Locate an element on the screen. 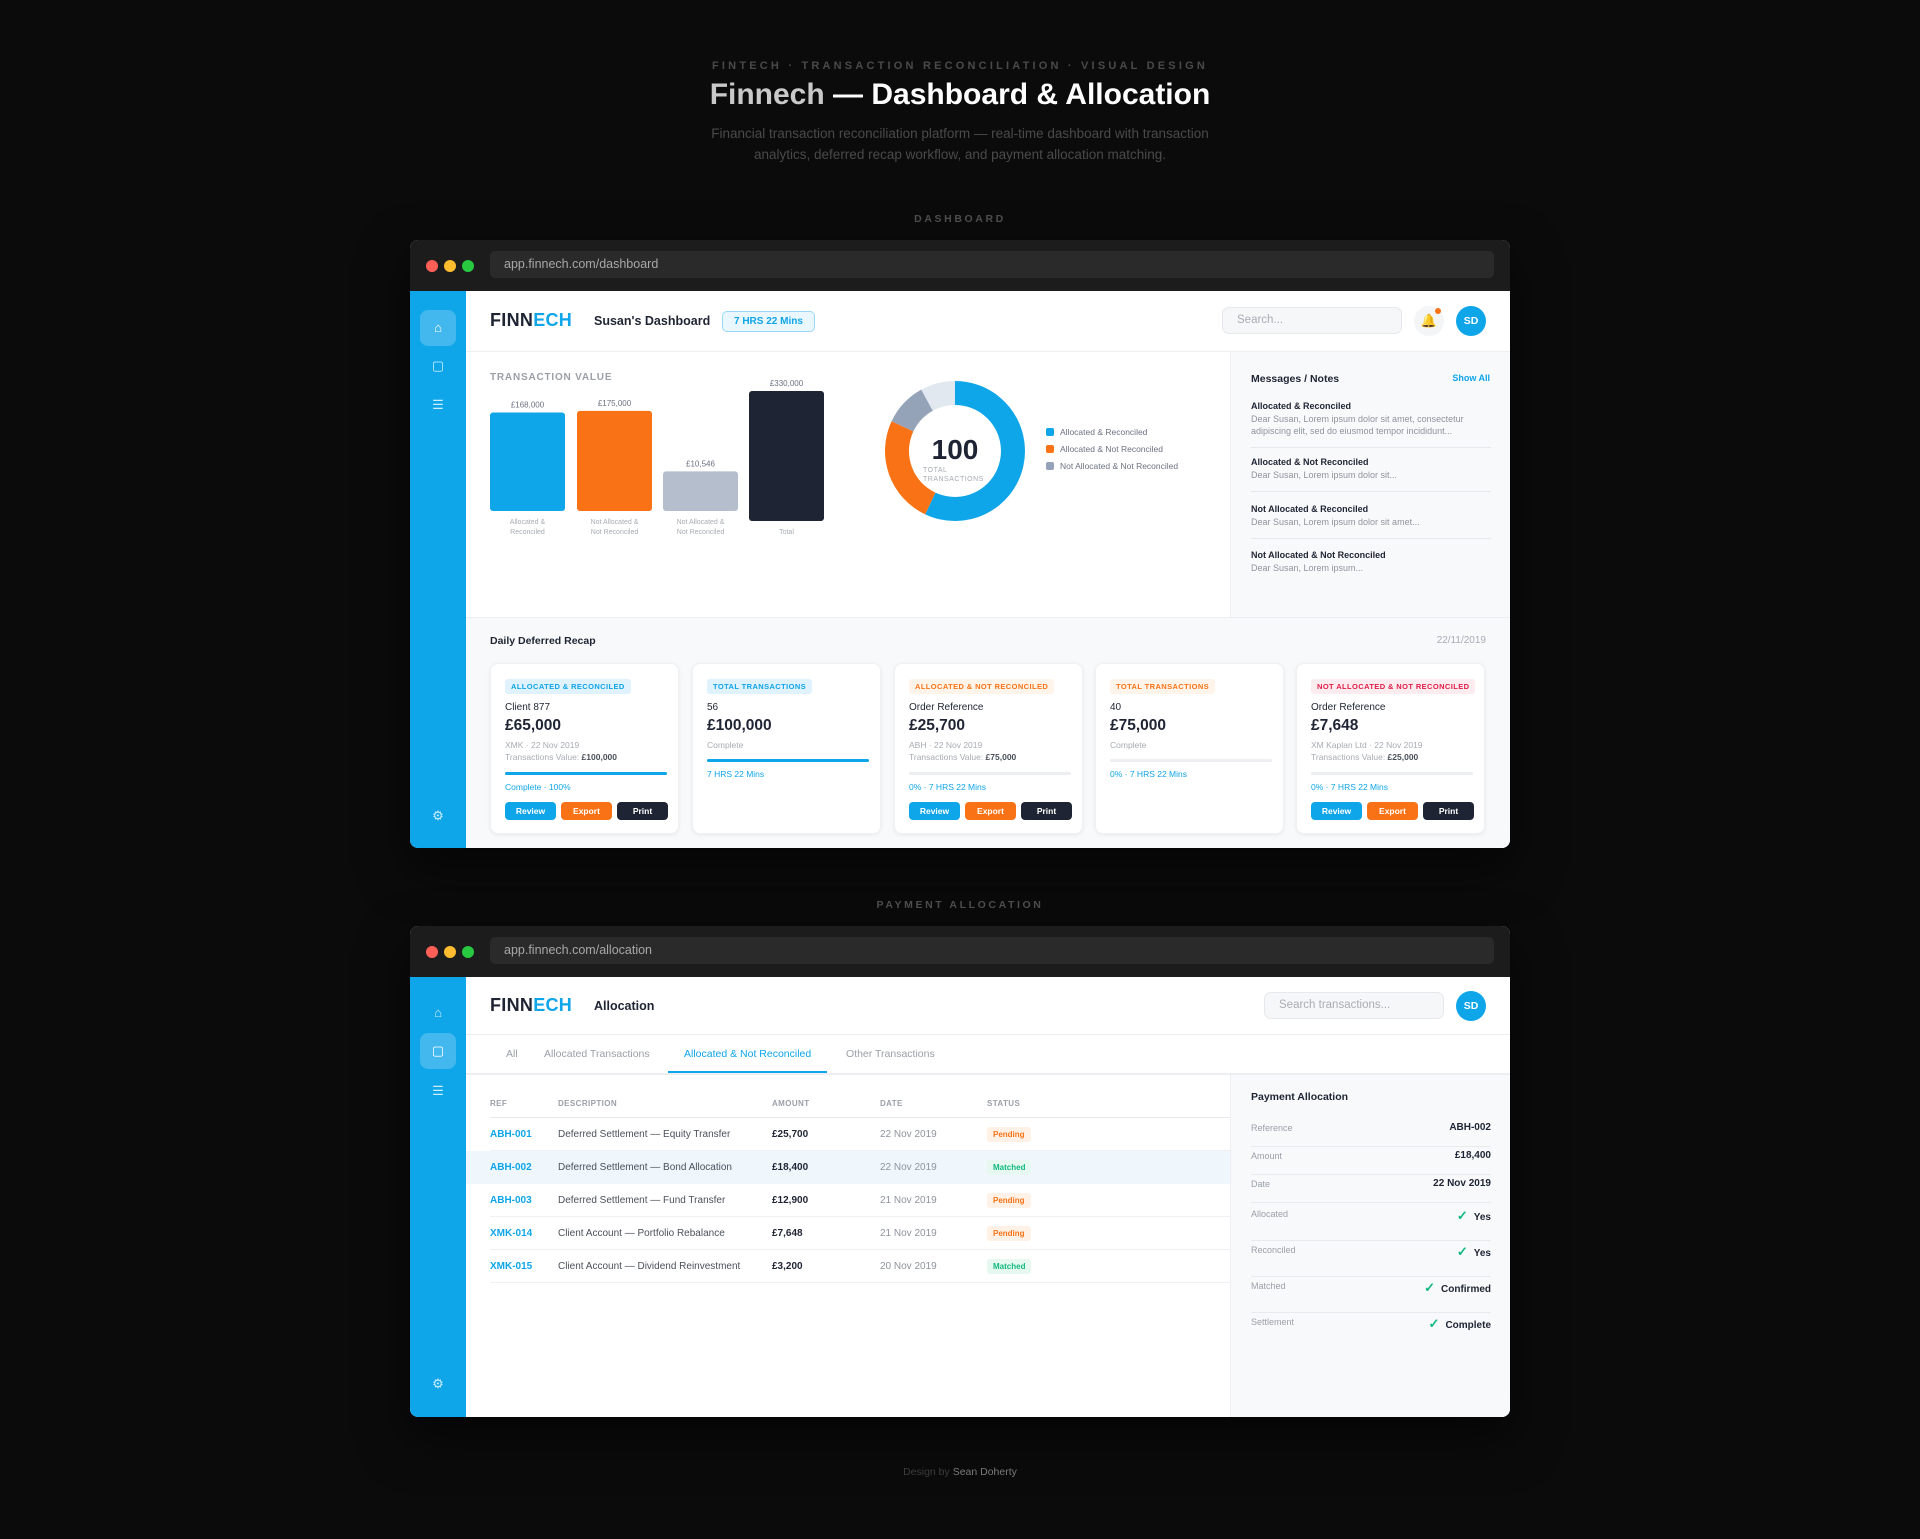 The height and width of the screenshot is (1539, 1920). bar-value-label: £10,546 is located at coordinates (700, 463).